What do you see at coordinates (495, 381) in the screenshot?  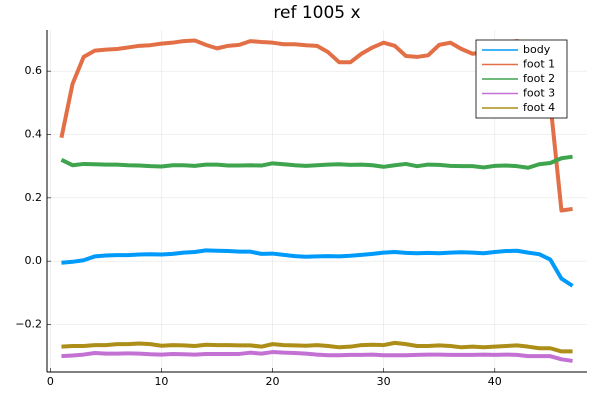 I see `x-tick-label: 40` at bounding box center [495, 381].